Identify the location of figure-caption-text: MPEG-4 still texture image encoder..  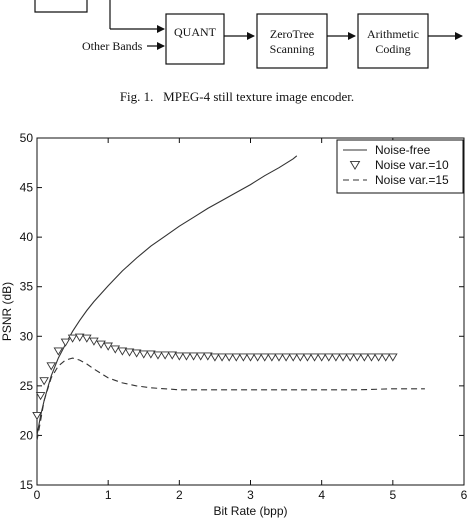
(259, 96).